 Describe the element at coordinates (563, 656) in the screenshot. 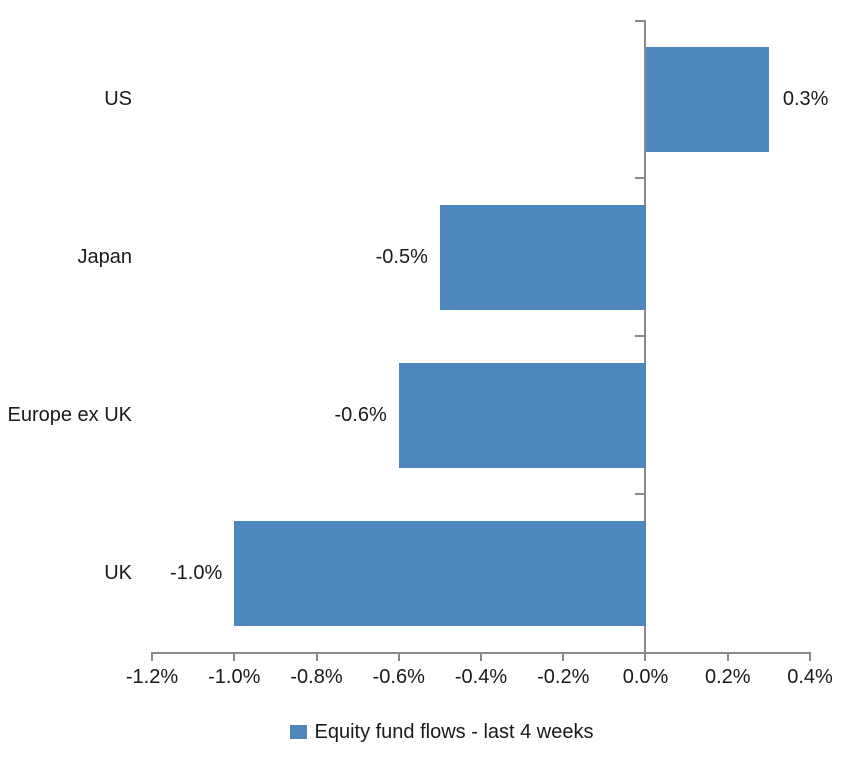

I see `x-tick--0-2-` at that location.